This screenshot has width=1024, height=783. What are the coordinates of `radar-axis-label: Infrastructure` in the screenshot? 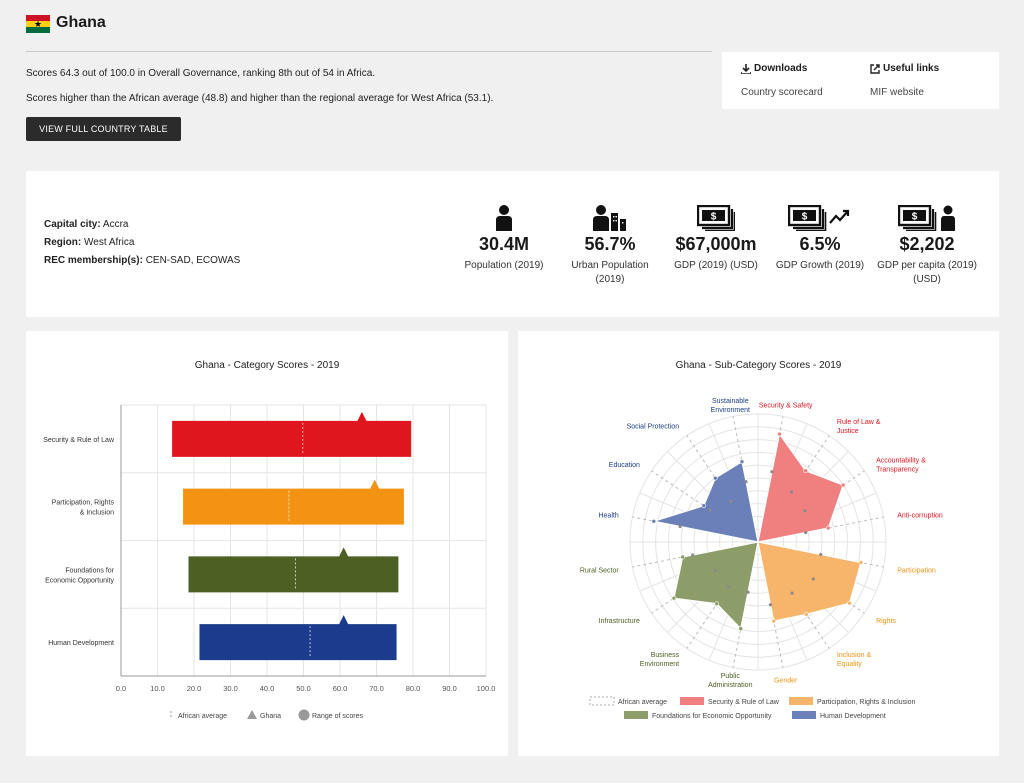 It's located at (619, 621).